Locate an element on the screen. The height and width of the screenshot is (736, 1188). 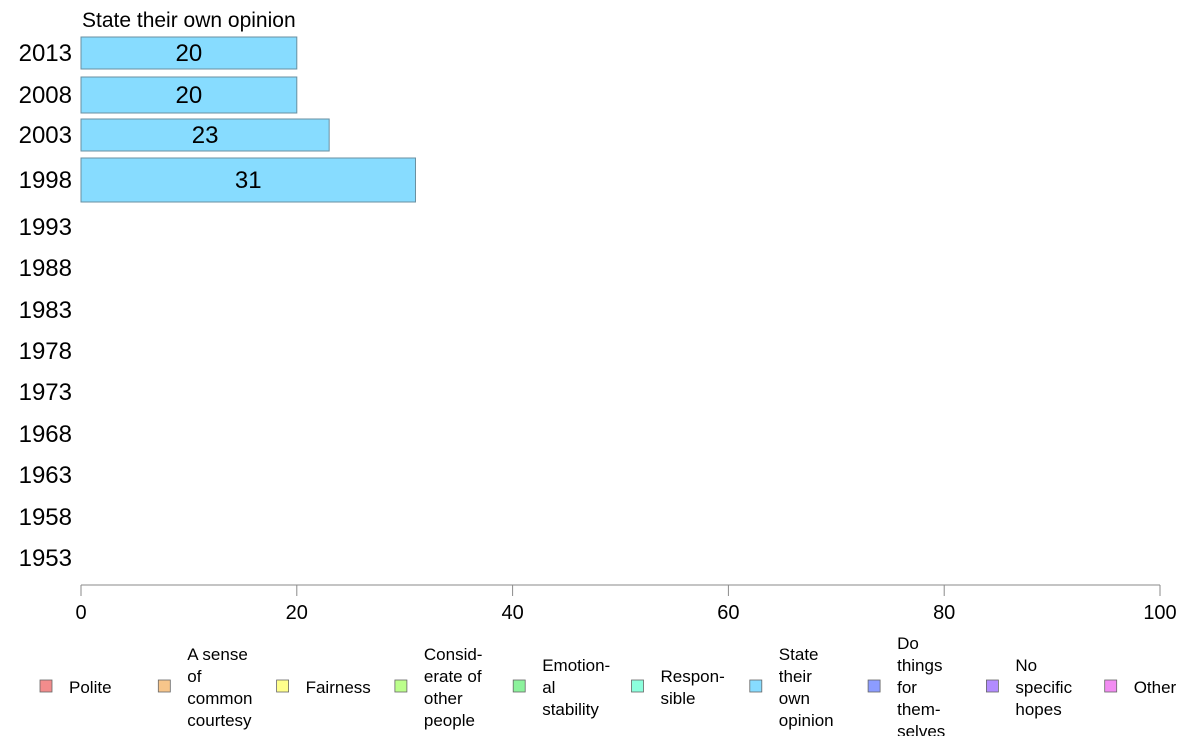
legend-label: No specific hopes is located at coordinates (1043, 687).